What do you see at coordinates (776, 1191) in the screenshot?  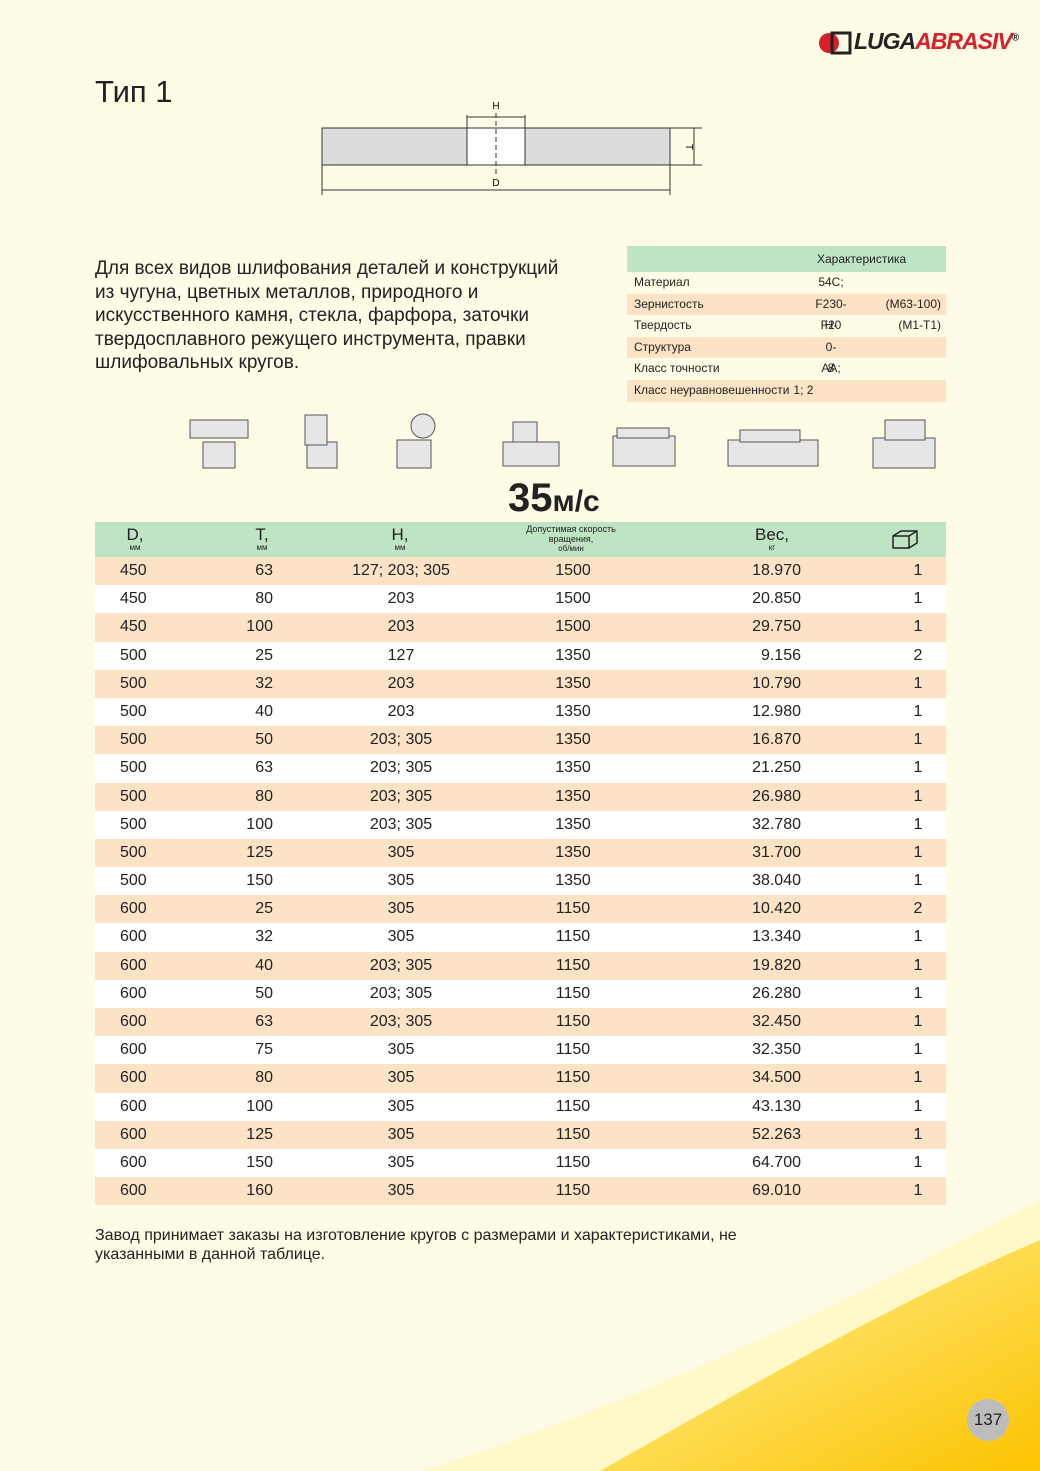 I see `table-cell: 69.010` at bounding box center [776, 1191].